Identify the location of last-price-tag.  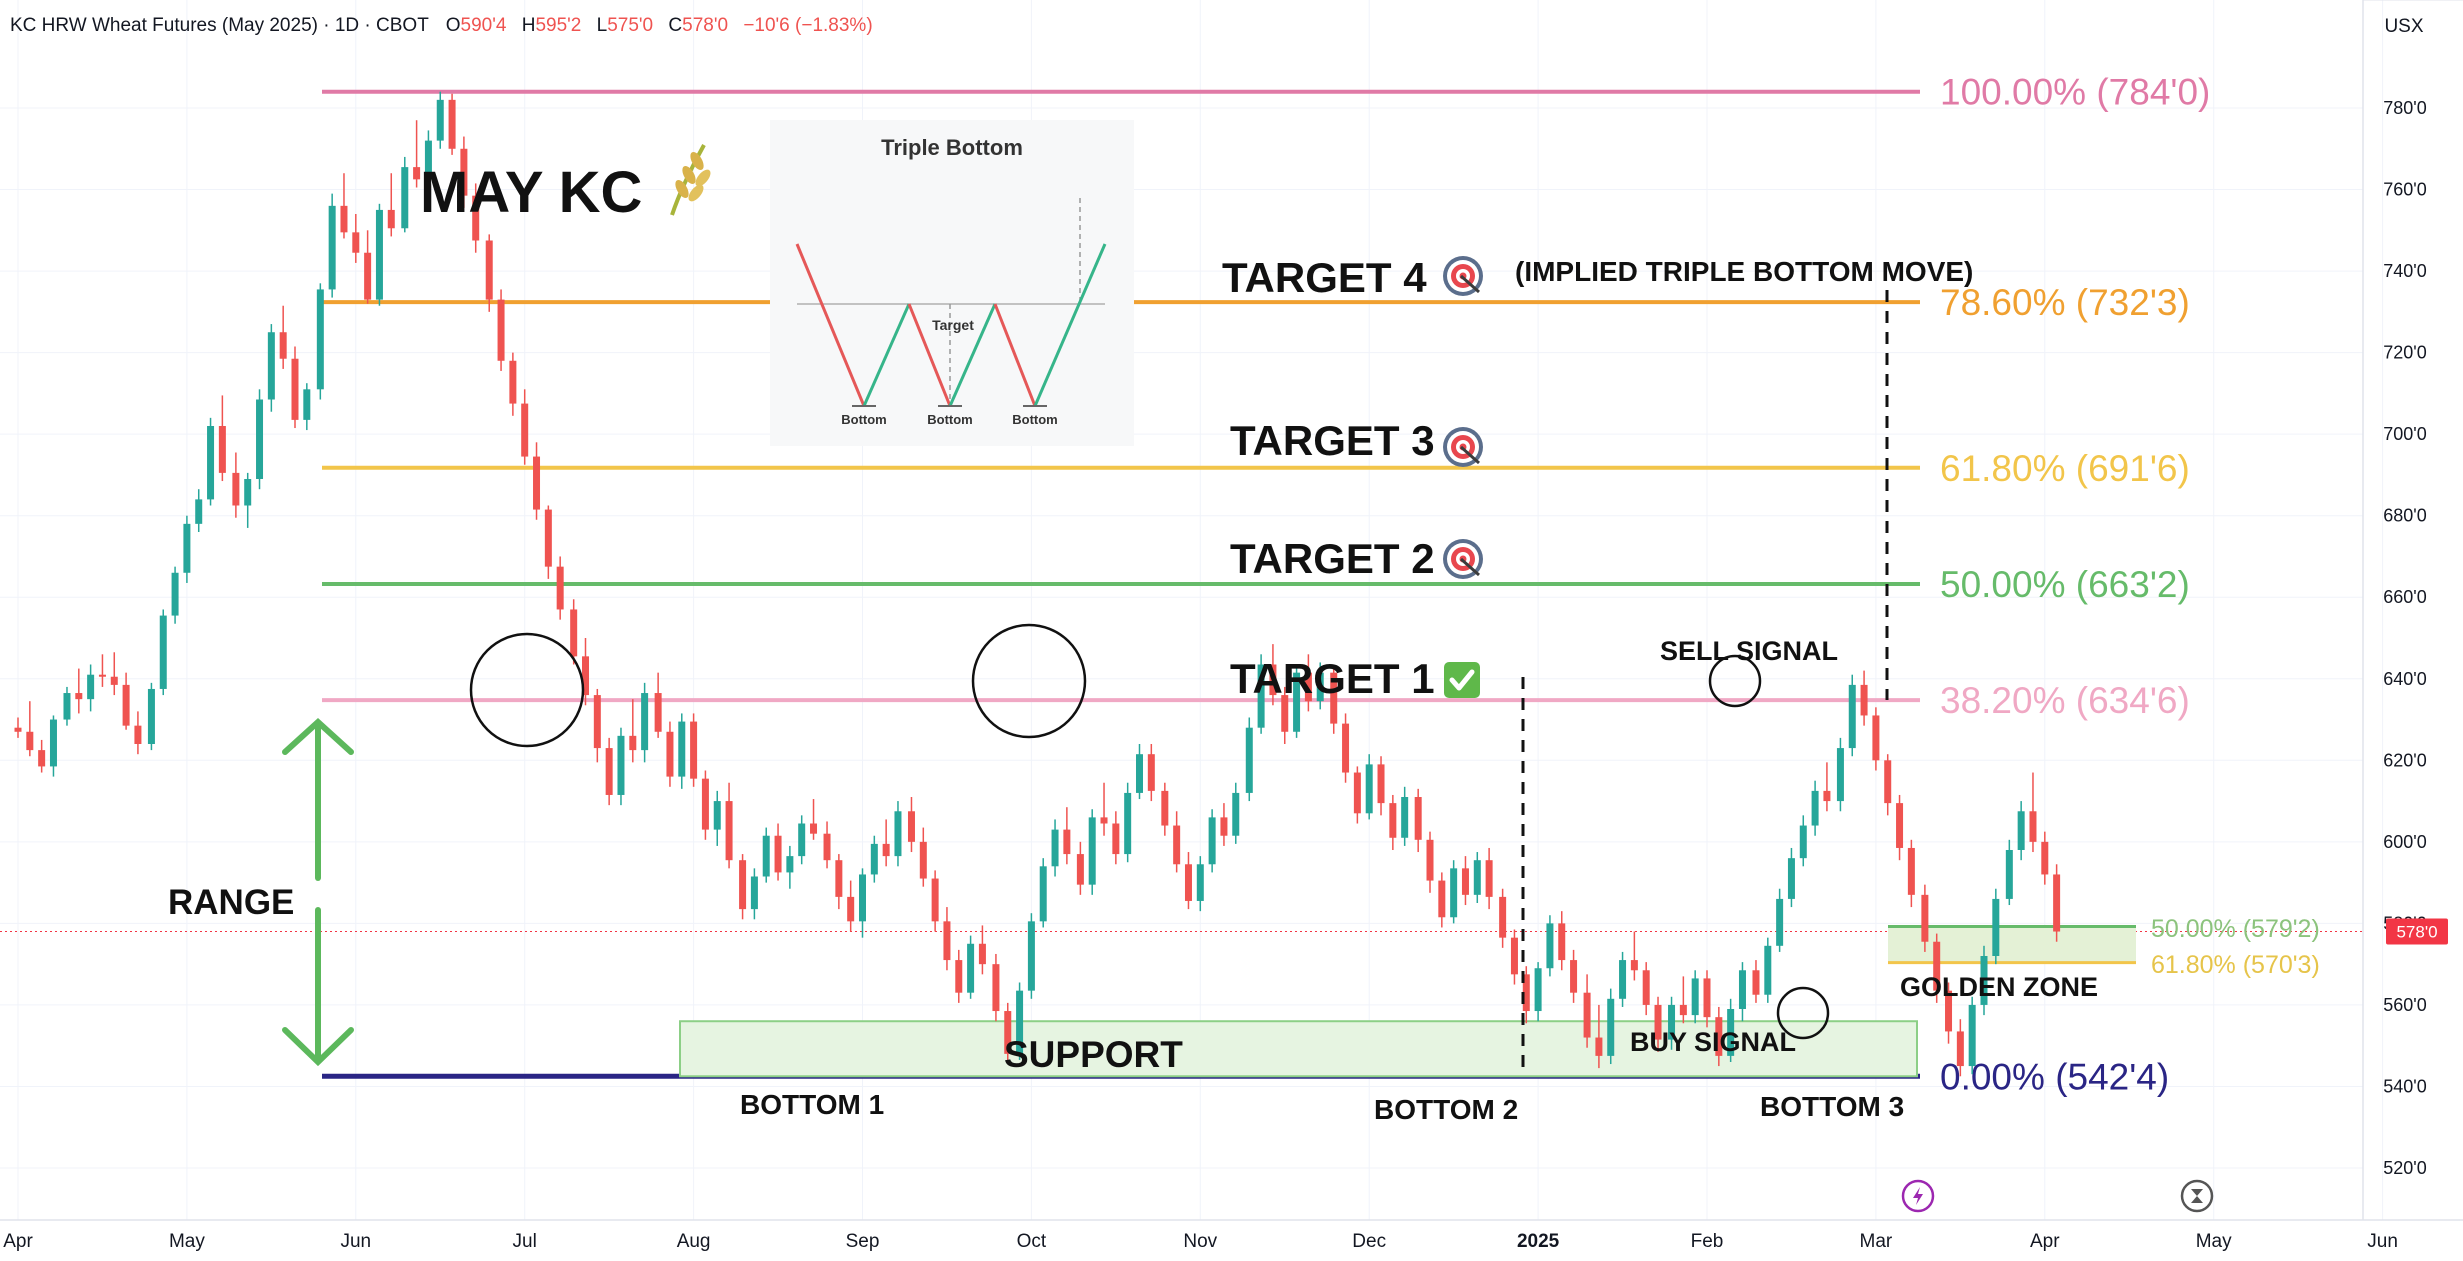
(2417, 931).